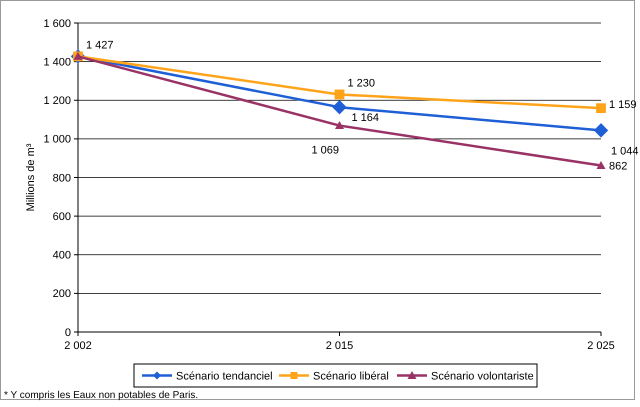 The height and width of the screenshot is (407, 640). I want to click on text: * Y compris les Eaux non potables de Paris., so click(101, 395).